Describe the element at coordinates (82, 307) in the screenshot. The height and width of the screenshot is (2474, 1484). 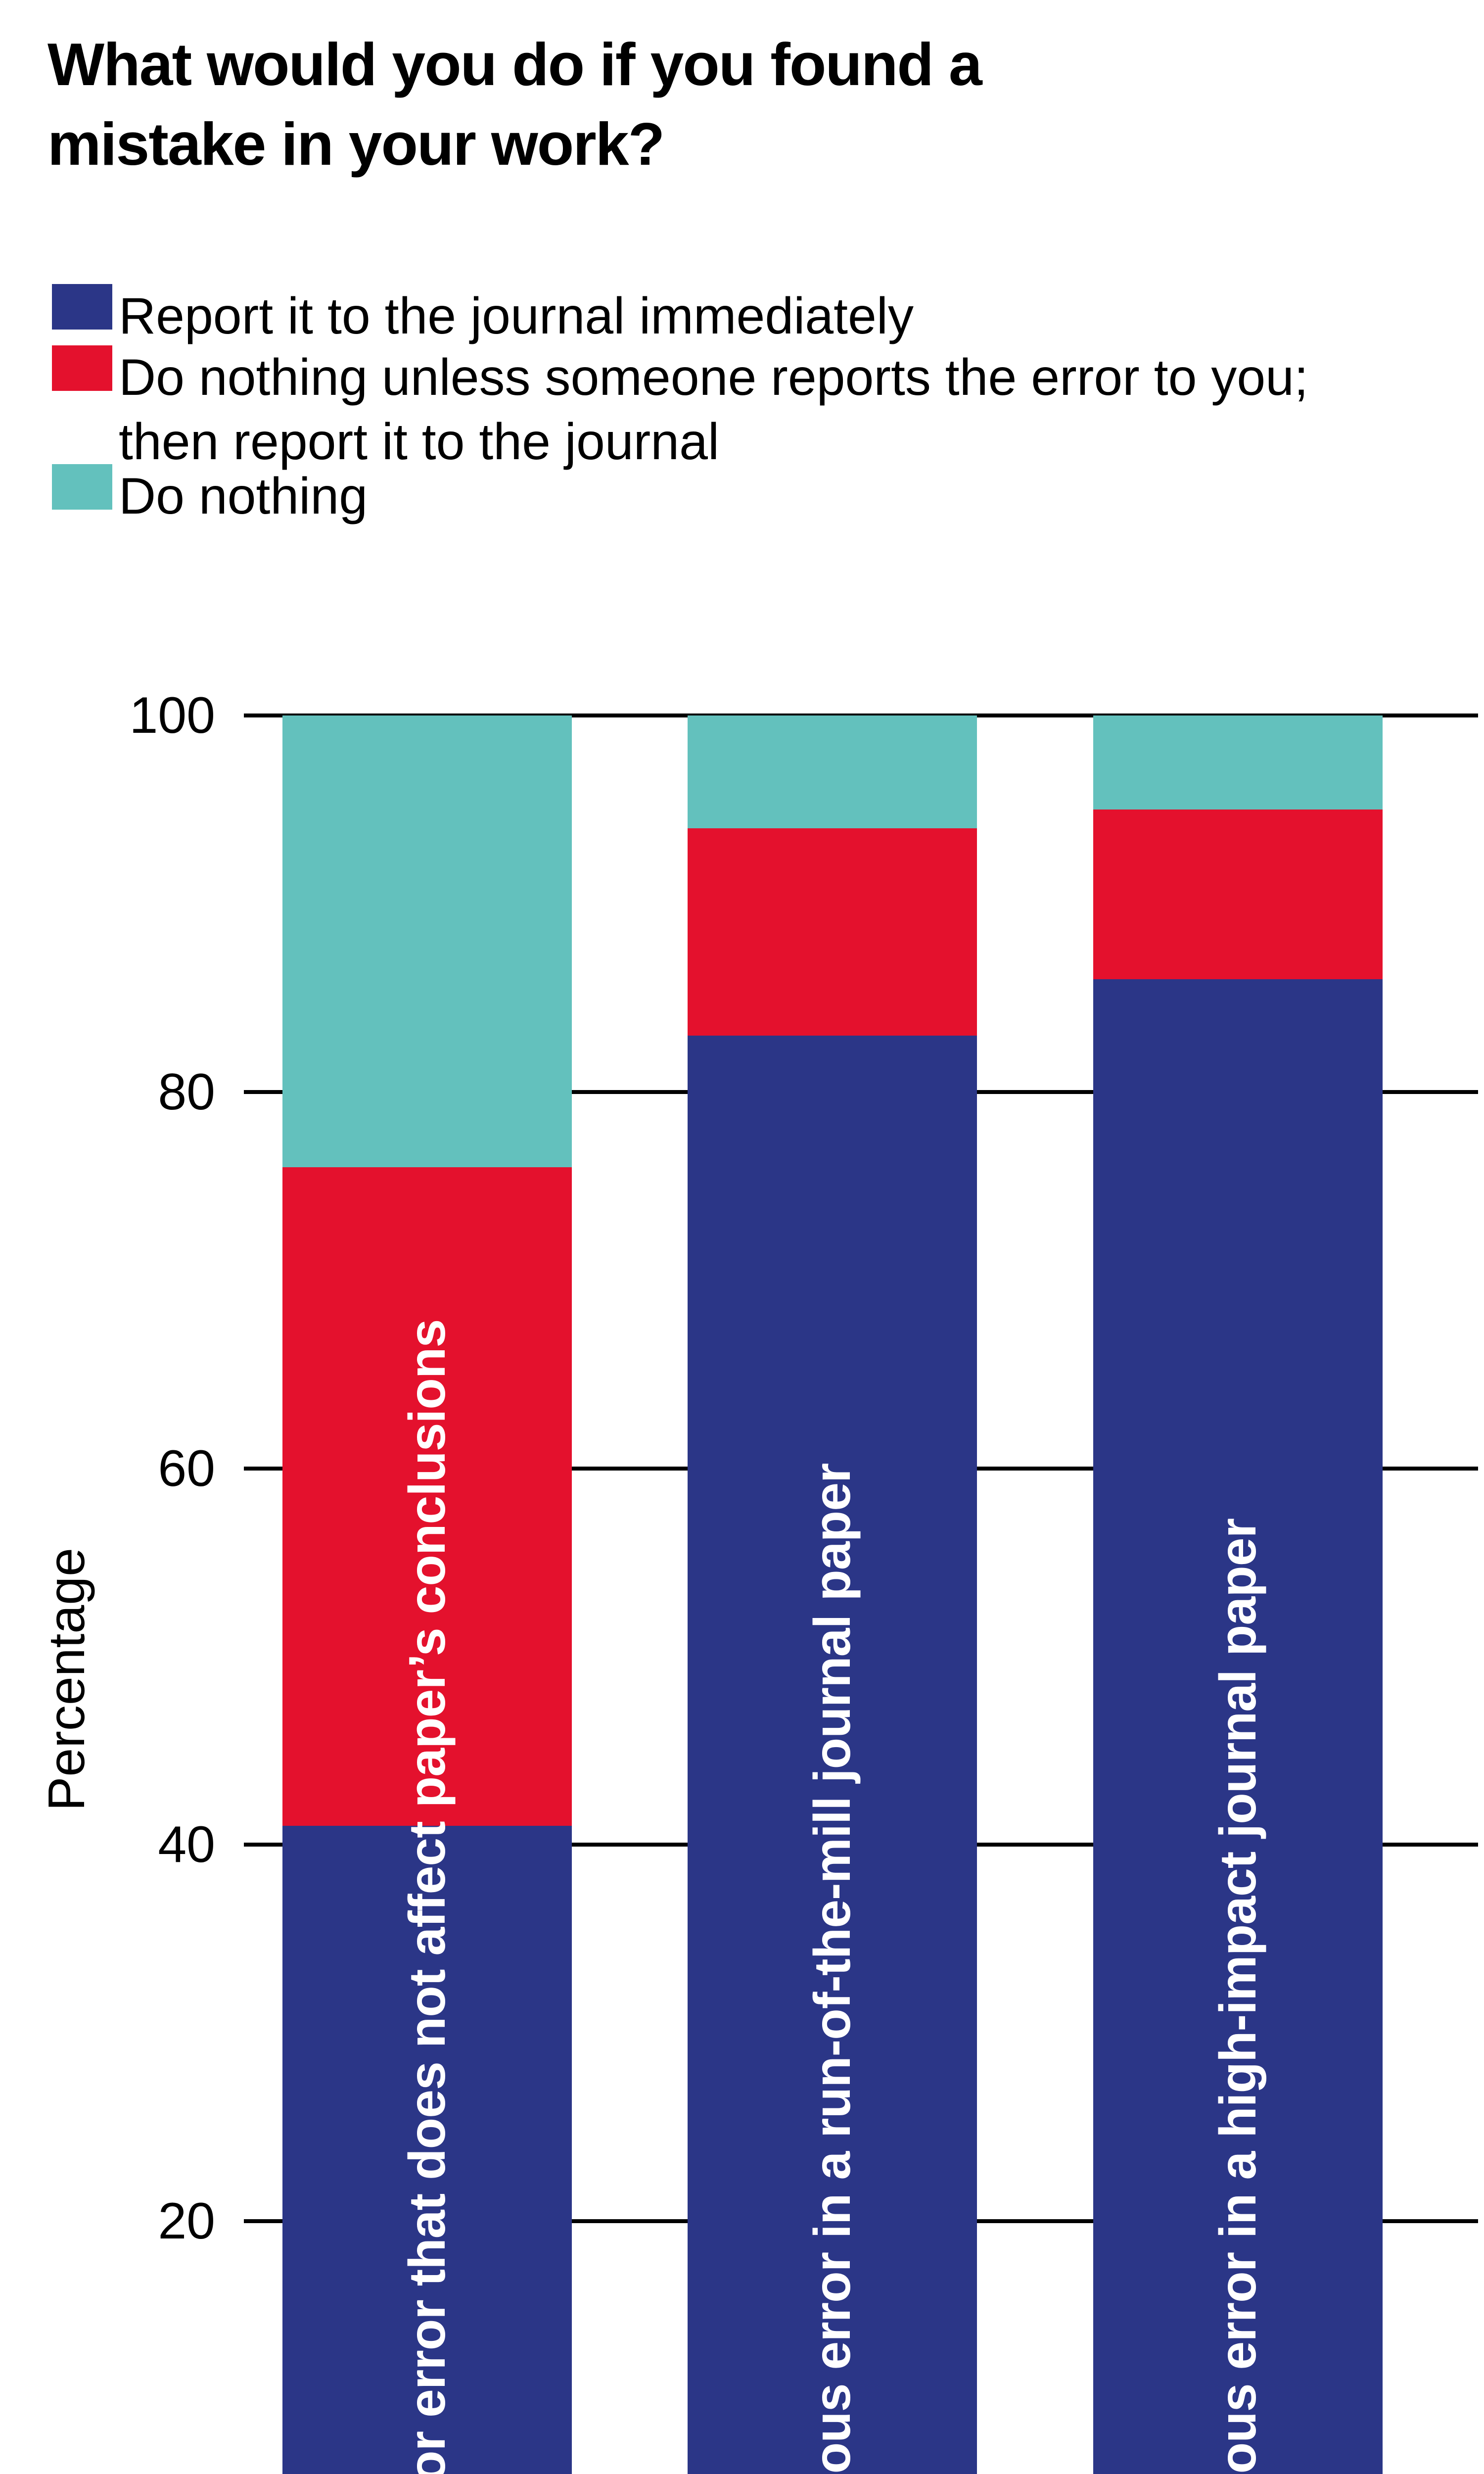
I see `legend-swatch-report` at that location.